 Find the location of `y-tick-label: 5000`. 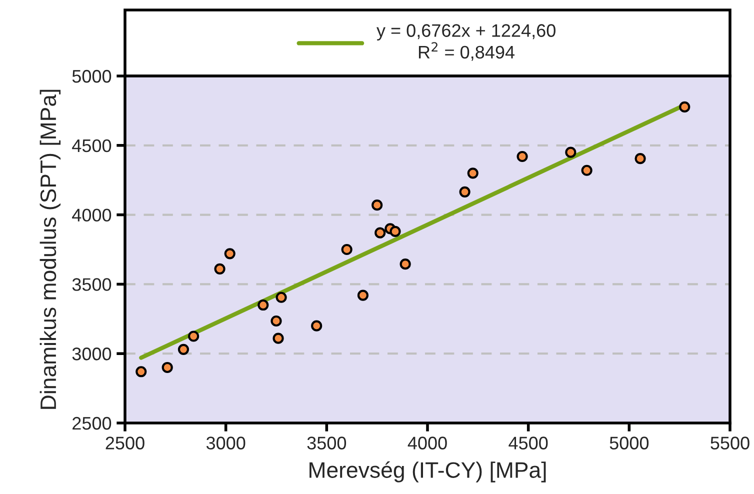

y-tick-label: 5000 is located at coordinates (92, 76).